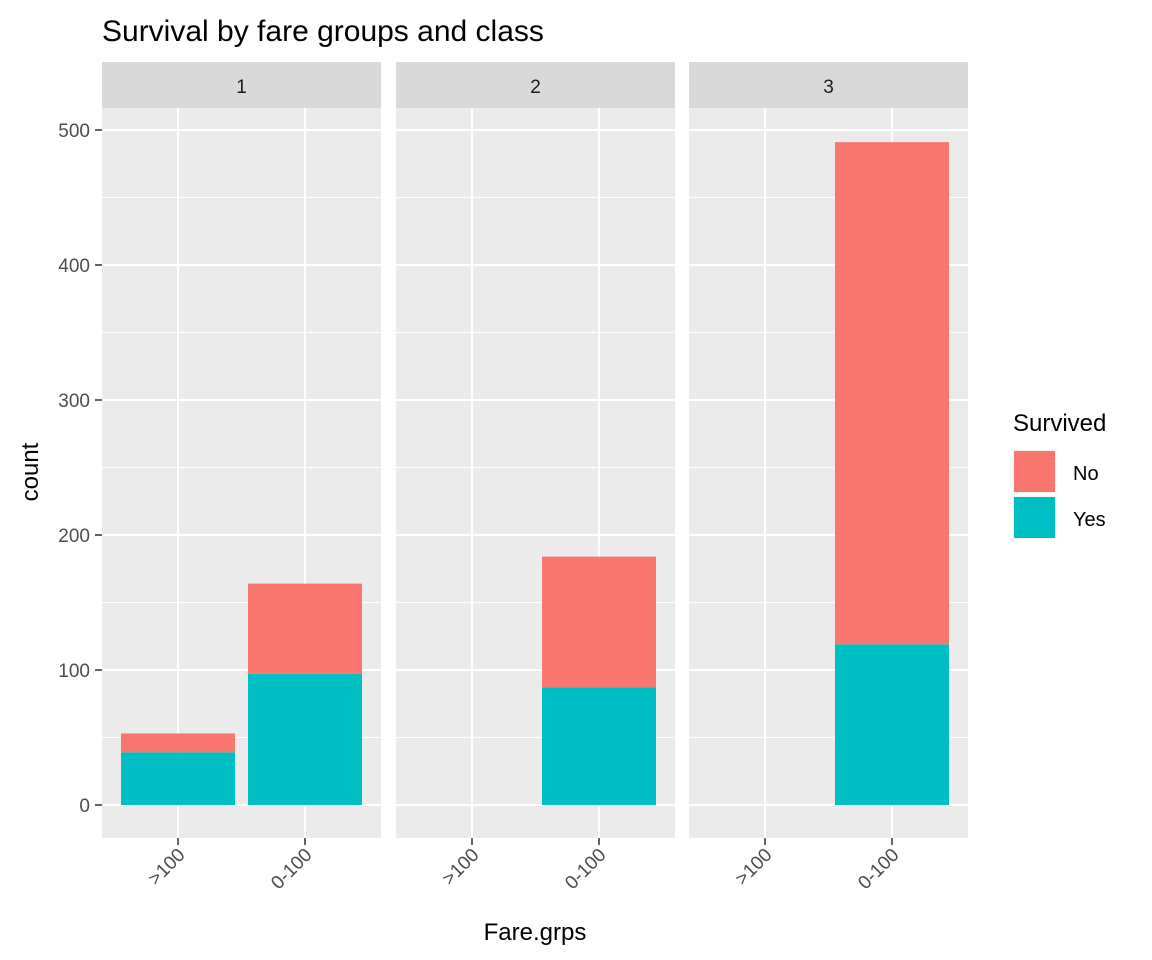 The width and height of the screenshot is (1152, 960). What do you see at coordinates (828, 87) in the screenshot?
I see `facet-strip-label: 3` at bounding box center [828, 87].